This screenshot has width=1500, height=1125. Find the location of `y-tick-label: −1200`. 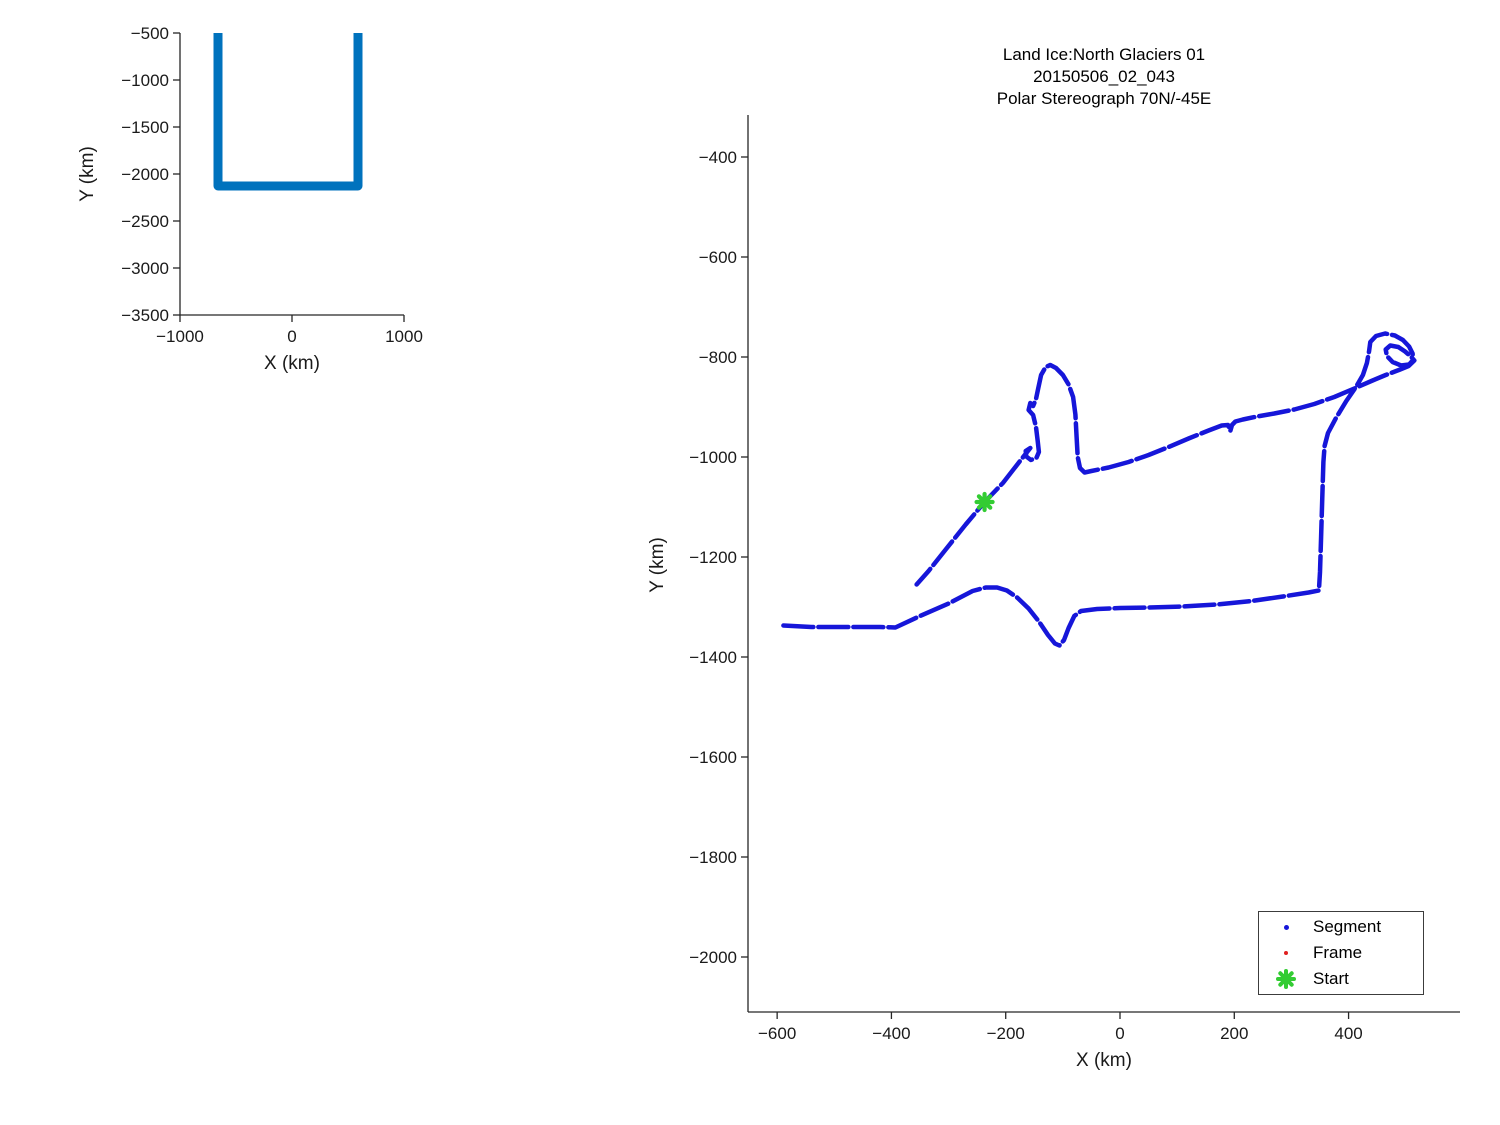

y-tick-label: −1200 is located at coordinates (713, 557).